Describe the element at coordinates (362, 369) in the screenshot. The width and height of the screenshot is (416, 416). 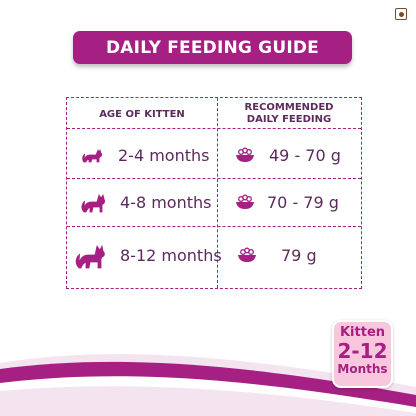
I see `badge-unit: Months` at that location.